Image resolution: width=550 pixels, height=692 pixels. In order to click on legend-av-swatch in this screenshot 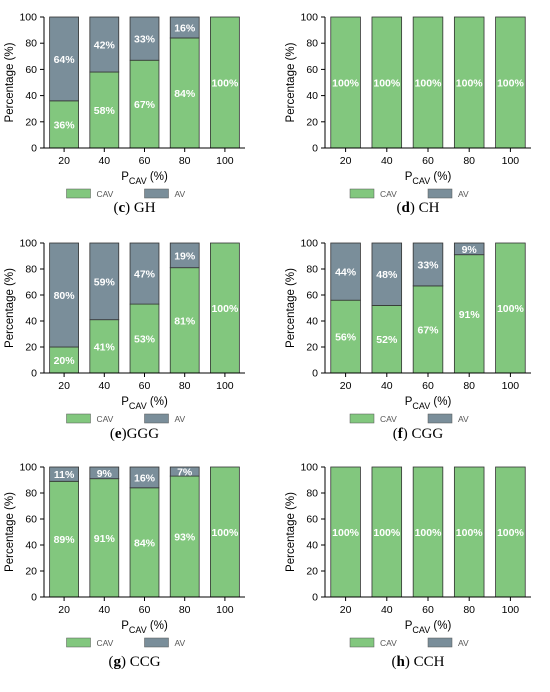, I will do `click(156, 193)`.